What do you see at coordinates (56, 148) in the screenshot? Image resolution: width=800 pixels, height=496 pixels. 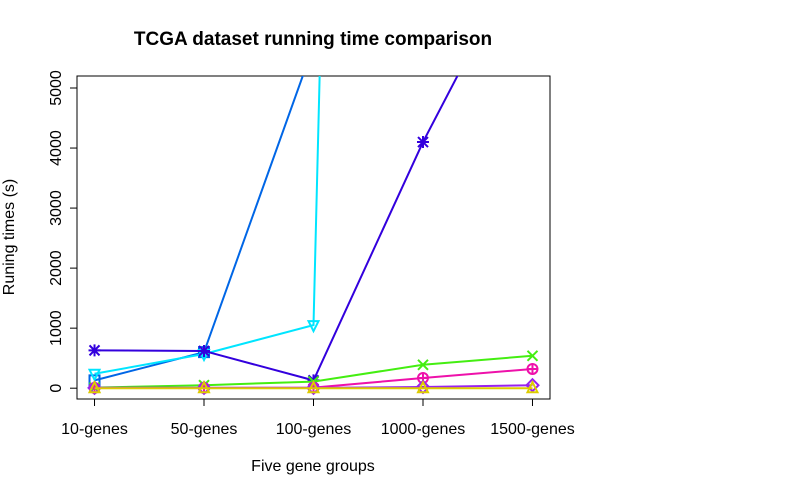 I see `y-tick-label: 4000` at bounding box center [56, 148].